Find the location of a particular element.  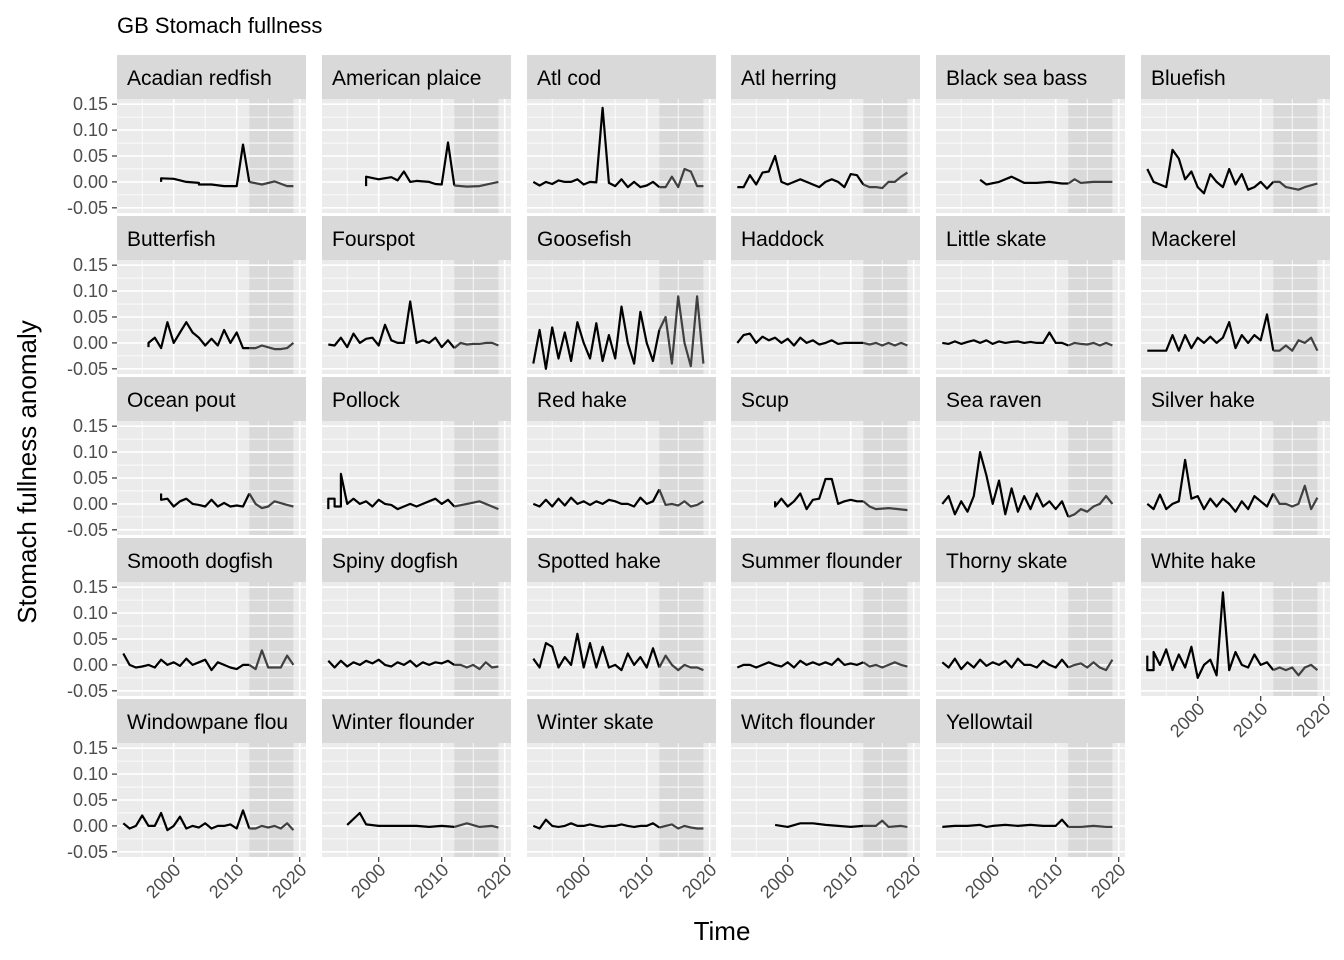

facet-strip-label: Scup is located at coordinates (765, 400).